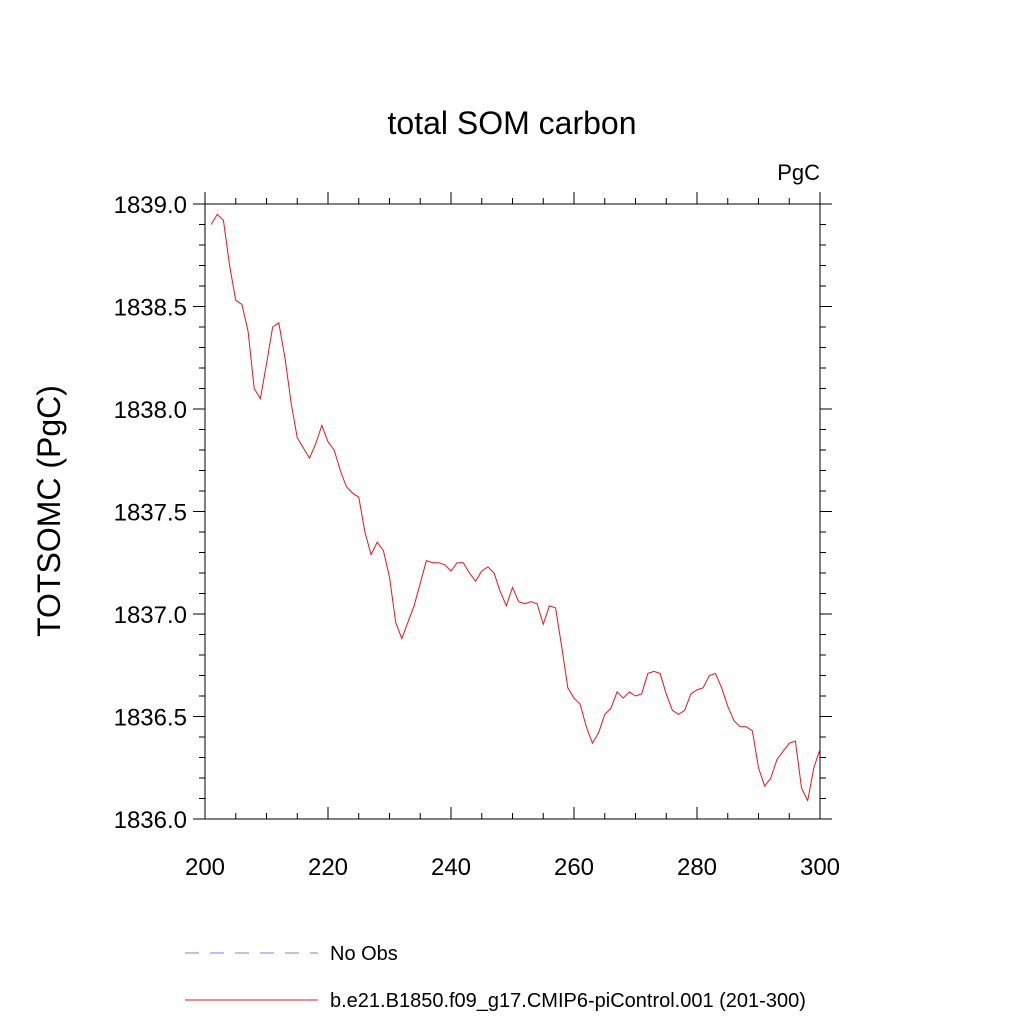  Describe the element at coordinates (150, 820) in the screenshot. I see `y-tick-label: 1836.0` at that location.